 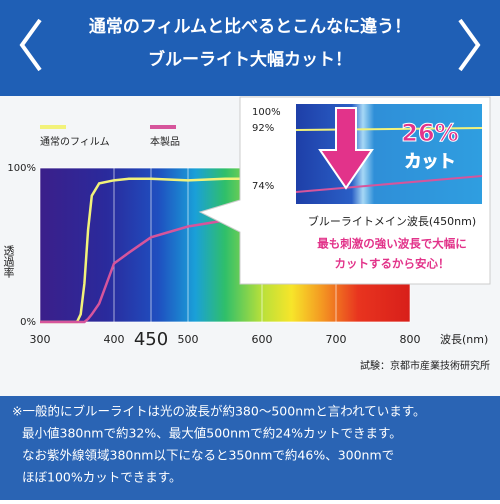 What do you see at coordinates (425, 365) in the screenshot?
I see `source: 試験：京都市産業技術研究所` at bounding box center [425, 365].